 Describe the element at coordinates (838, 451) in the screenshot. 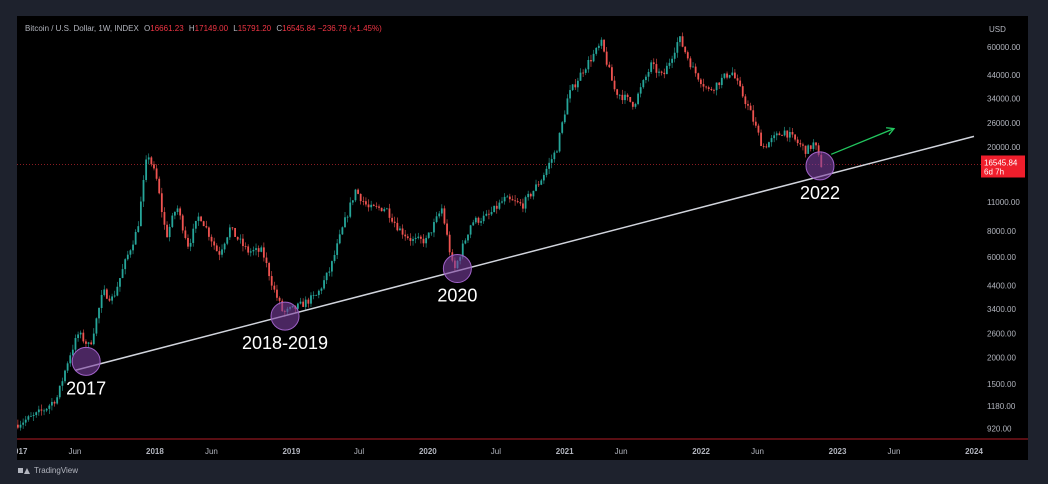

I see `x-tick-label: 2023` at that location.